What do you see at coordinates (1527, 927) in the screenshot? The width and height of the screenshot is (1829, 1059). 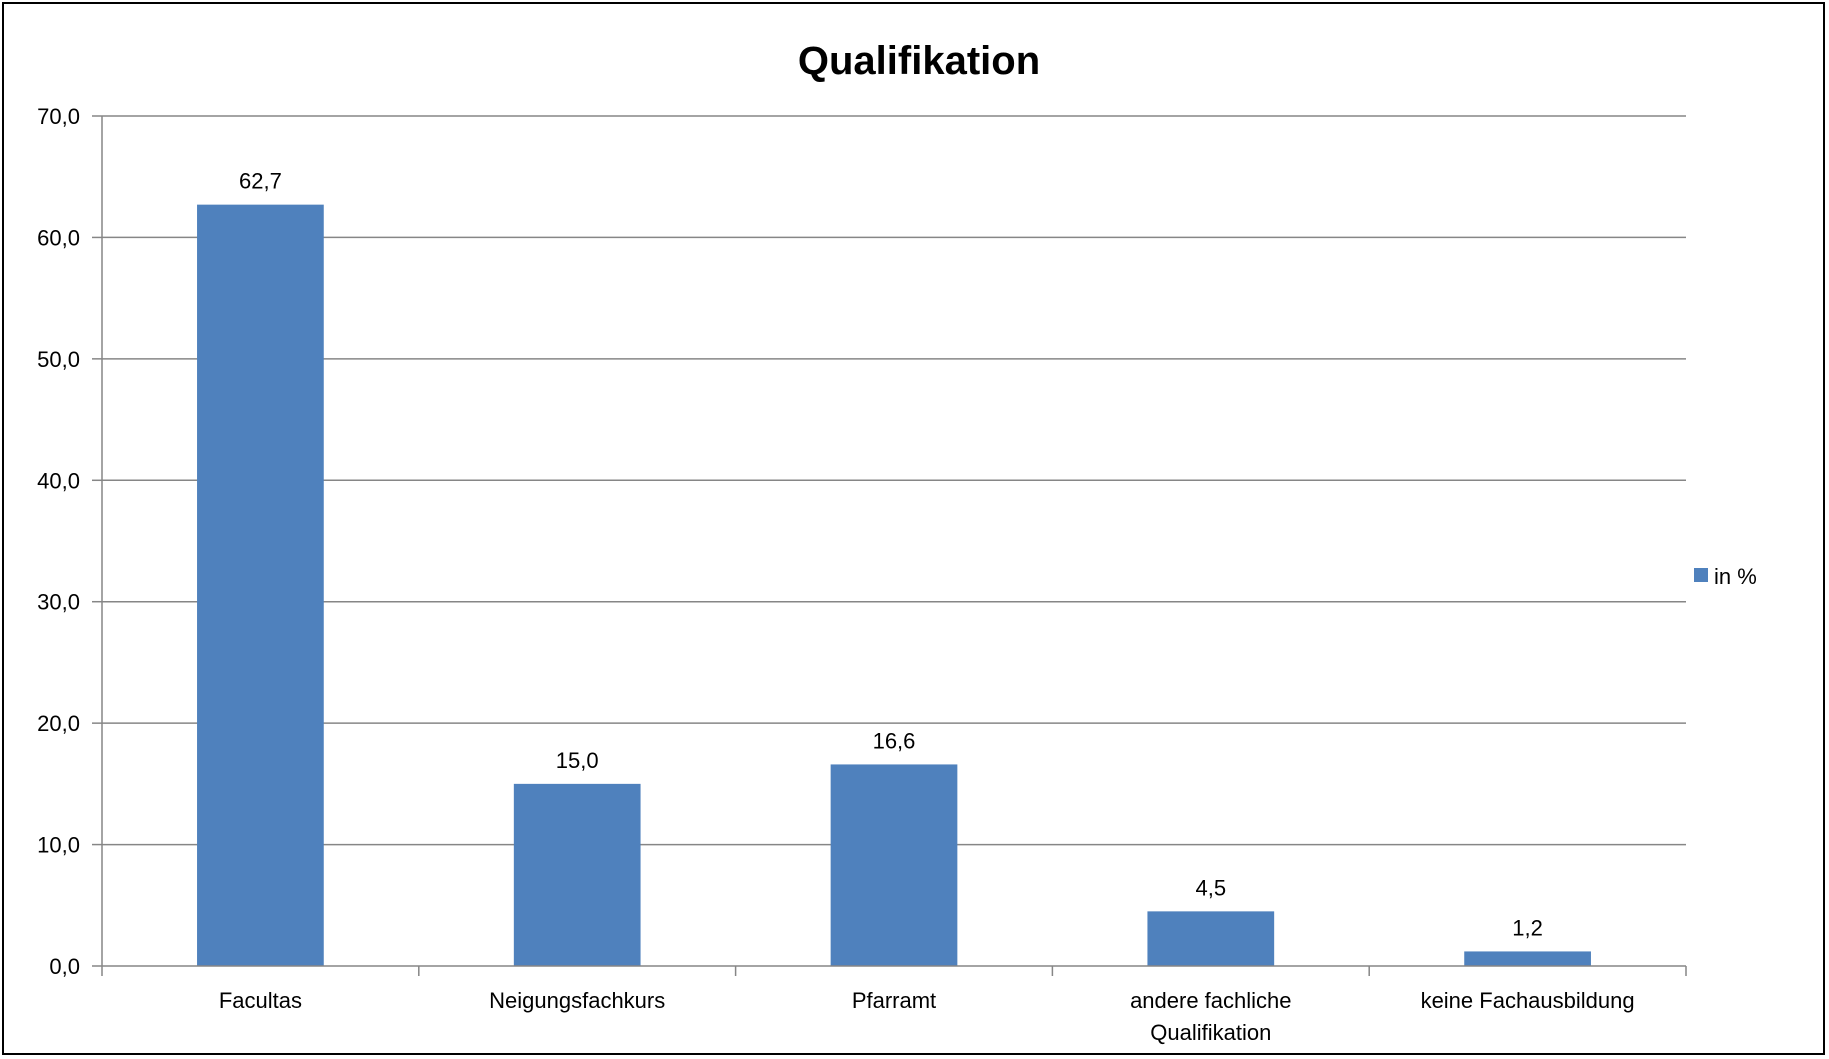 I see `data-label: 1,2` at bounding box center [1527, 927].